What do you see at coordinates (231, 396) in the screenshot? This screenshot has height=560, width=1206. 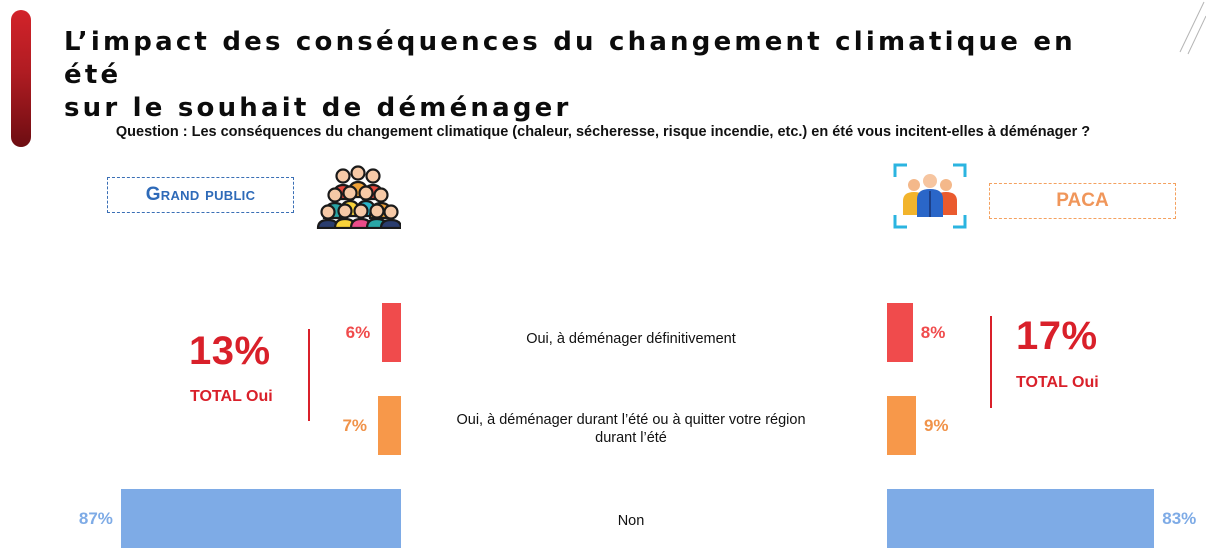 I see `left-total-label: TOTAL Oui` at bounding box center [231, 396].